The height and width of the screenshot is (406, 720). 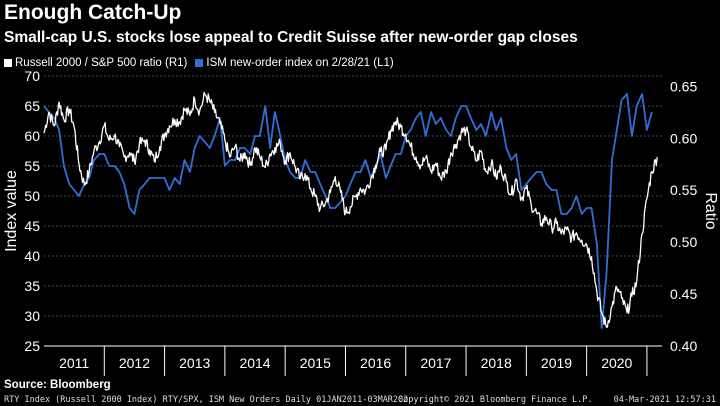 What do you see at coordinates (683, 138) in the screenshot?
I see `right-tick-label: 0.60` at bounding box center [683, 138].